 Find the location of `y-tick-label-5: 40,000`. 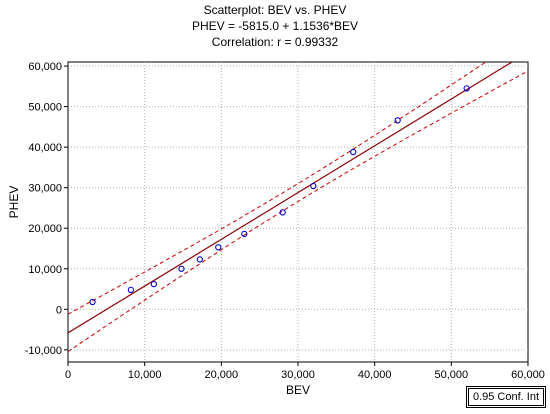

y-tick-label-5: 40,000 is located at coordinates (45, 148).